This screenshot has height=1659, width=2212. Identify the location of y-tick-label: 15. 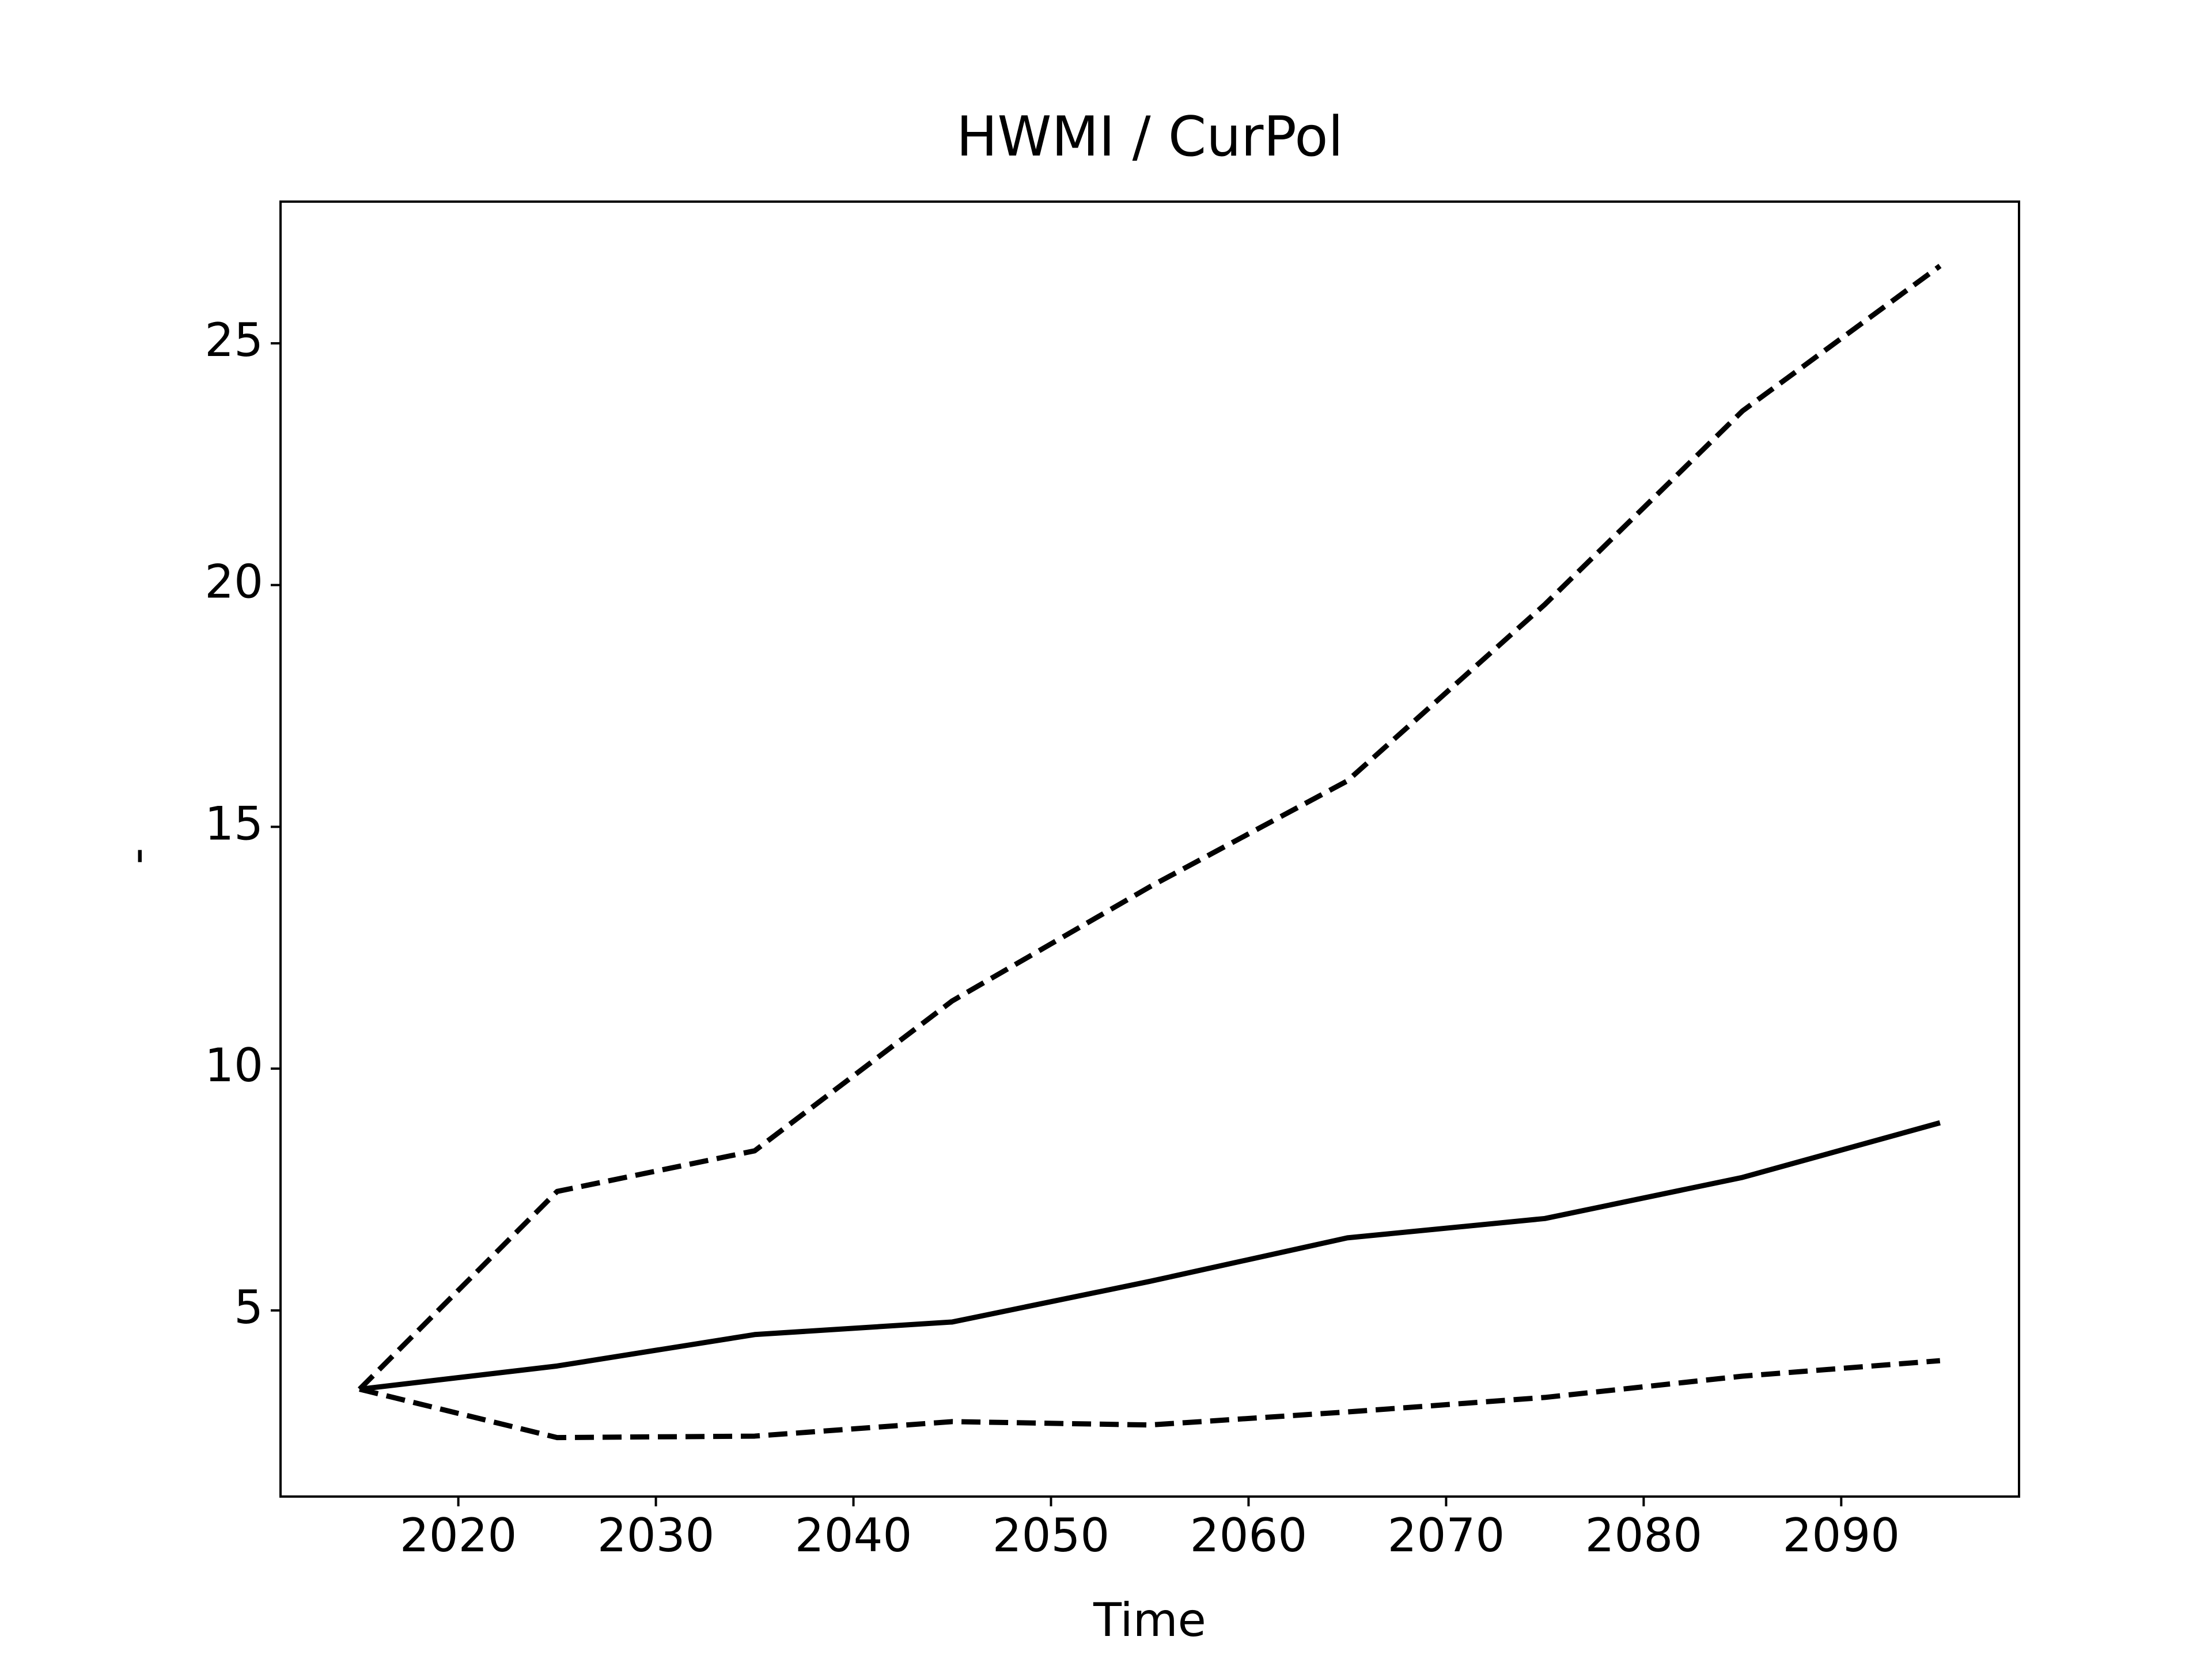
(233, 823).